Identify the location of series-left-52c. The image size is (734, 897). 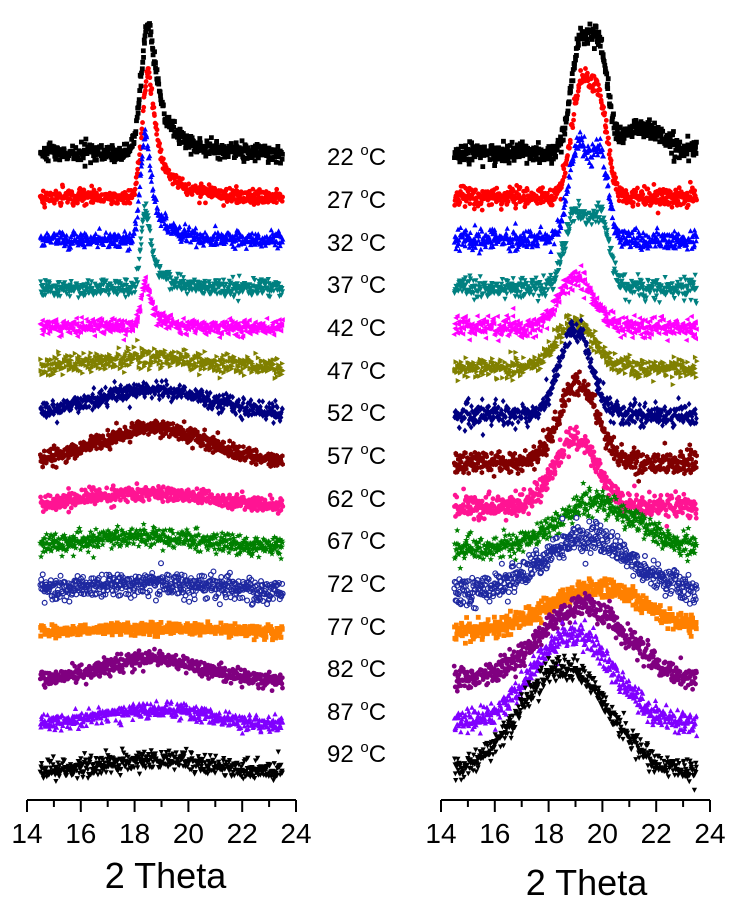
(161, 401).